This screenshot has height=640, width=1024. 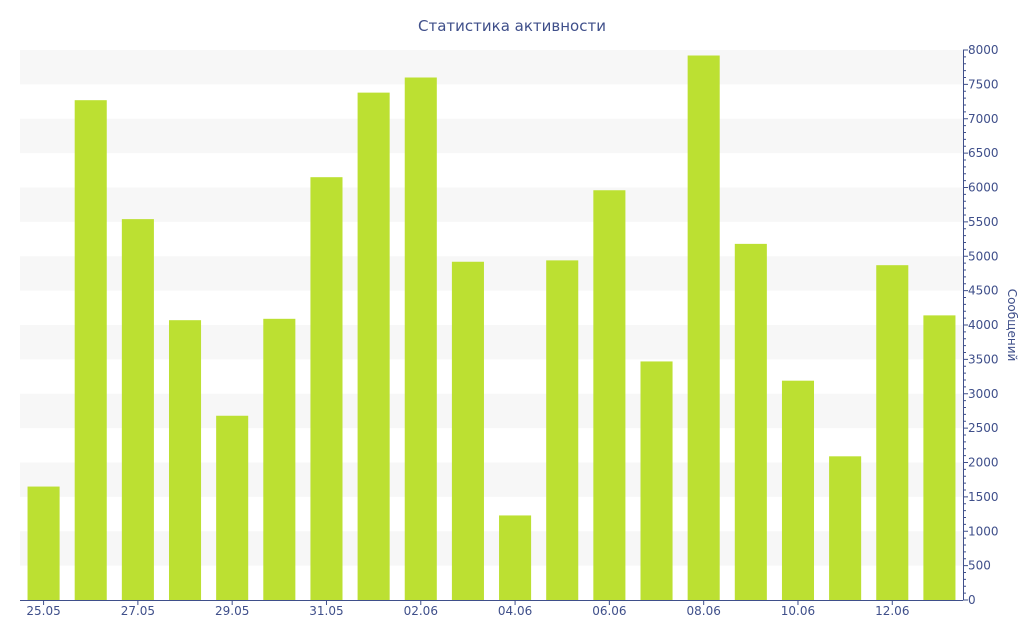 I want to click on bar-30.05, so click(x=279, y=459).